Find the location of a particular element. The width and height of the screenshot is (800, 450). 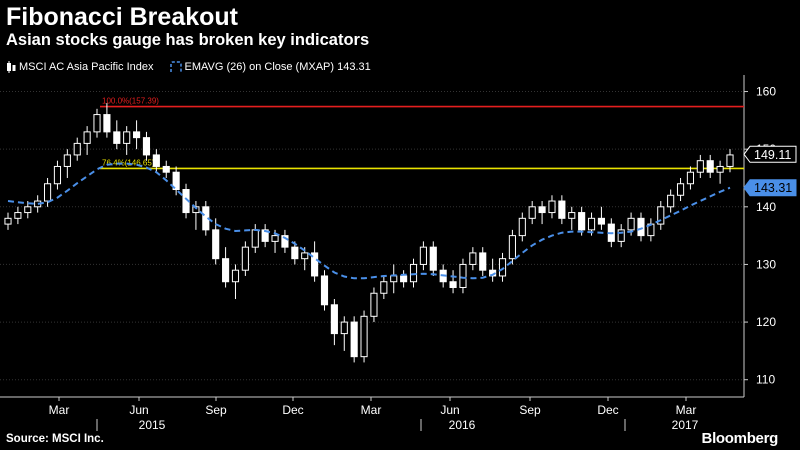

x-month-label: Dec is located at coordinates (292, 410).